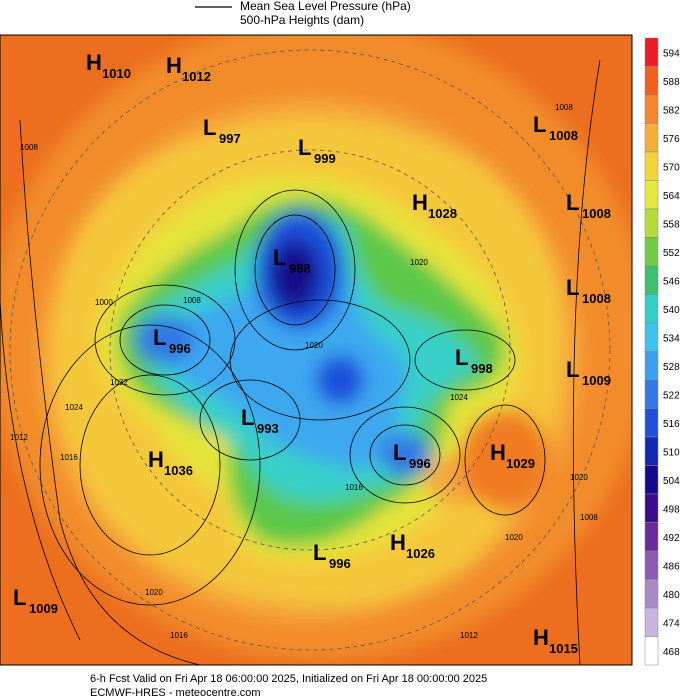 The image size is (681, 700). Describe the element at coordinates (671, 424) in the screenshot. I see `colorbar-tick-label: 516` at that location.